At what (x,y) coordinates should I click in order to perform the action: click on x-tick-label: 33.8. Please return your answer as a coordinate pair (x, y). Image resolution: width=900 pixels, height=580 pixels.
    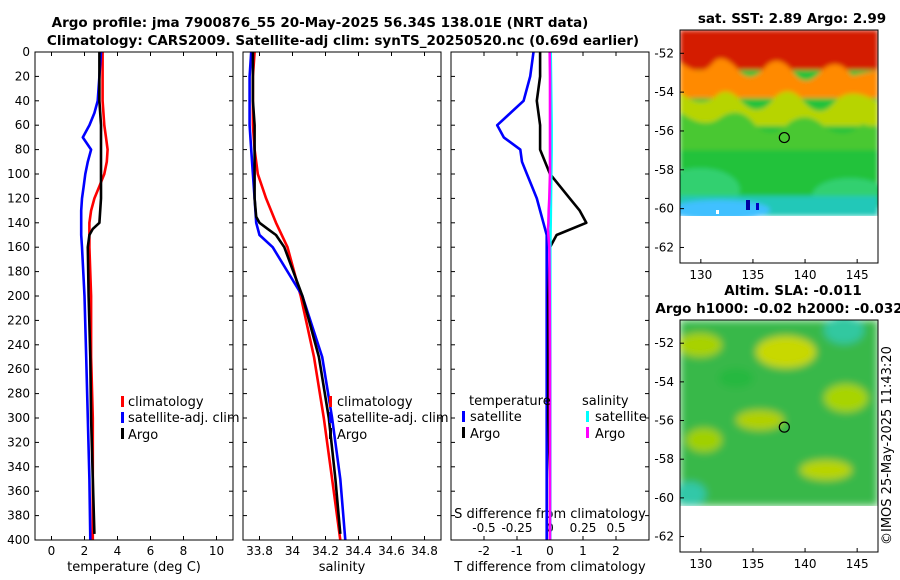
    Looking at the image, I should click on (259, 551).